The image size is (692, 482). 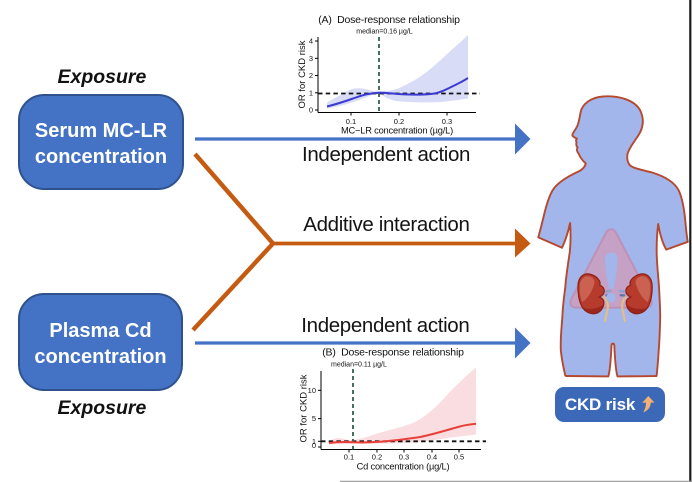 What do you see at coordinates (311, 75) in the screenshot?
I see `svg-text: 2` at bounding box center [311, 75].